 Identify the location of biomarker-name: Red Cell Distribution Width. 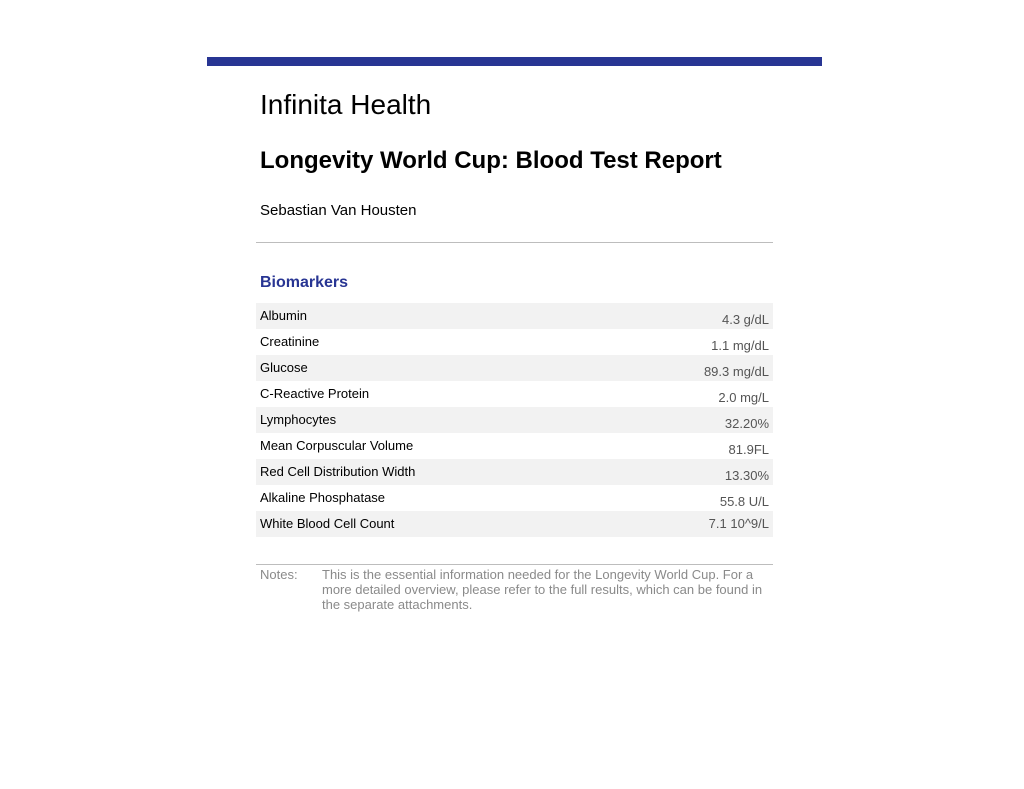
(338, 471).